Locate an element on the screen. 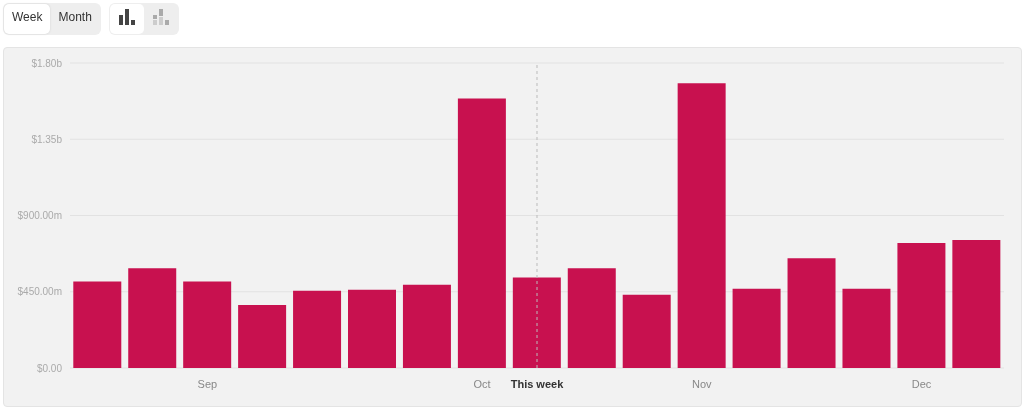  x-tick-label: Oct is located at coordinates (482, 384).